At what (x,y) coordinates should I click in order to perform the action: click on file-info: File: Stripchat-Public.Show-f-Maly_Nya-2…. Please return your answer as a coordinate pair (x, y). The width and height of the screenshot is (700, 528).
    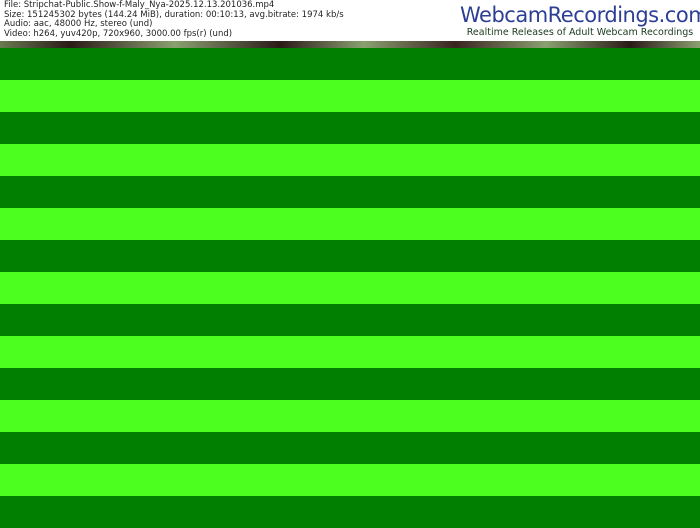
    Looking at the image, I should click on (174, 19).